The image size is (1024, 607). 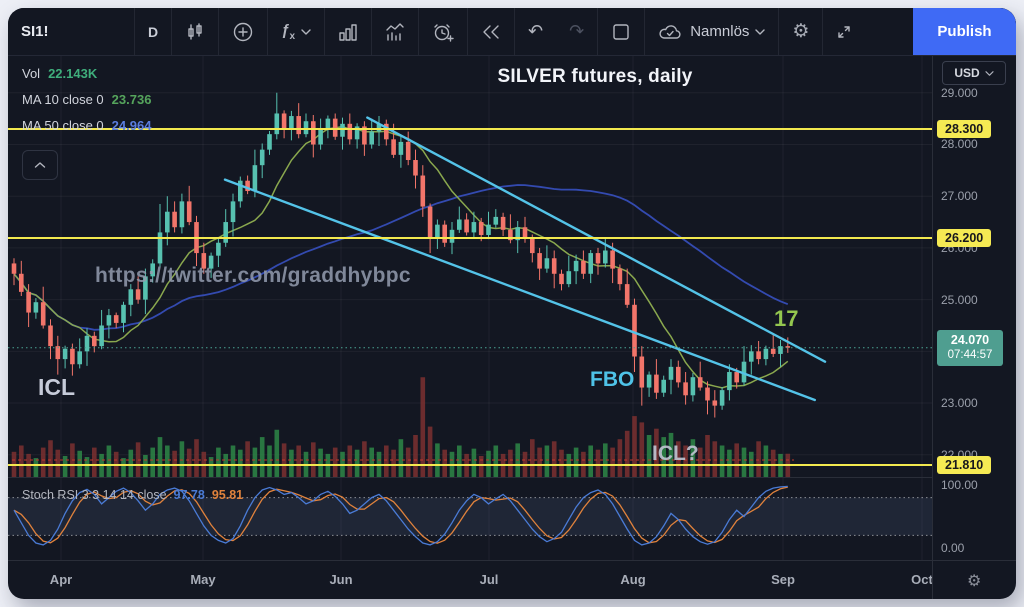 I want to click on month-label: Sep, so click(x=783, y=579).